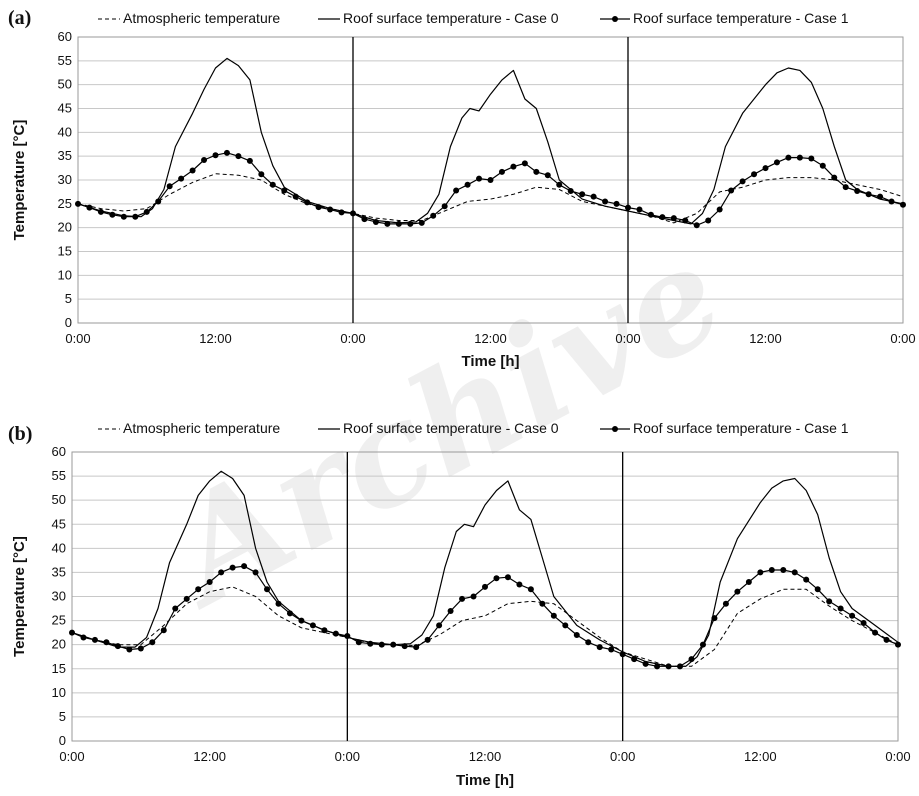 The height and width of the screenshot is (796, 919). What do you see at coordinates (59, 571) in the screenshot?
I see `y-tick-label: 35` at bounding box center [59, 571].